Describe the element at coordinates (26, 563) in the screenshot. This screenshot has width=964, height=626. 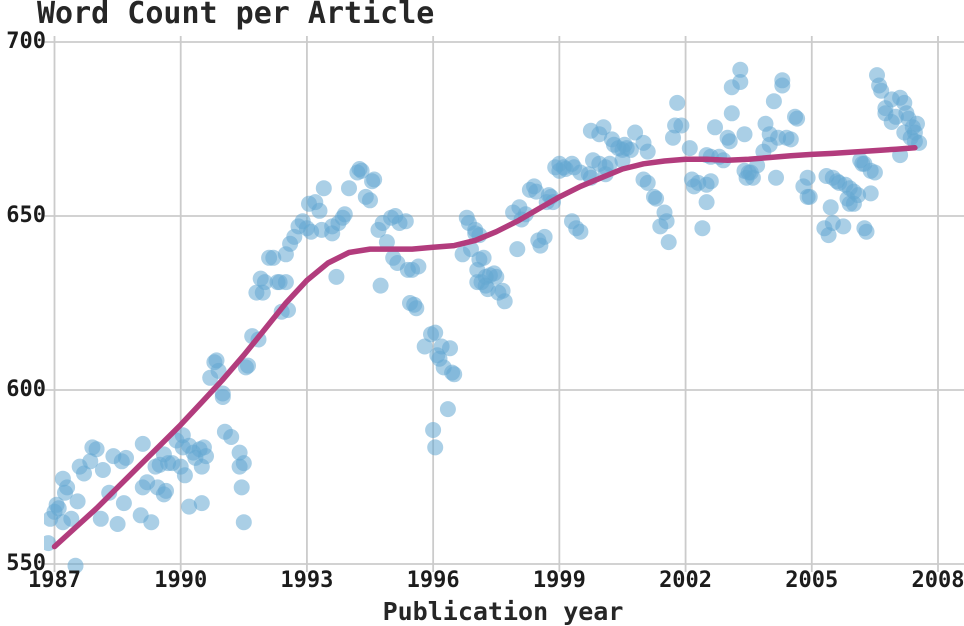
I see `y-tick-label: 550` at that location.